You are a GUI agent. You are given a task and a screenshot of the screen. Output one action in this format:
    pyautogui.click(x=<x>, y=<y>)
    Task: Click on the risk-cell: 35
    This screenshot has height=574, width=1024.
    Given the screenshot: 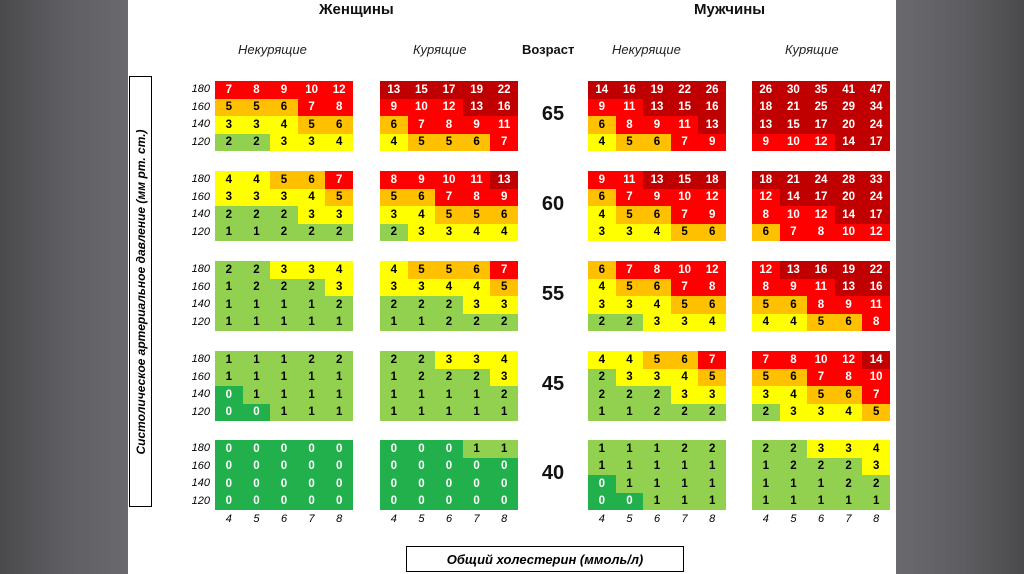 What is the action you would take?
    pyautogui.click(x=821, y=90)
    